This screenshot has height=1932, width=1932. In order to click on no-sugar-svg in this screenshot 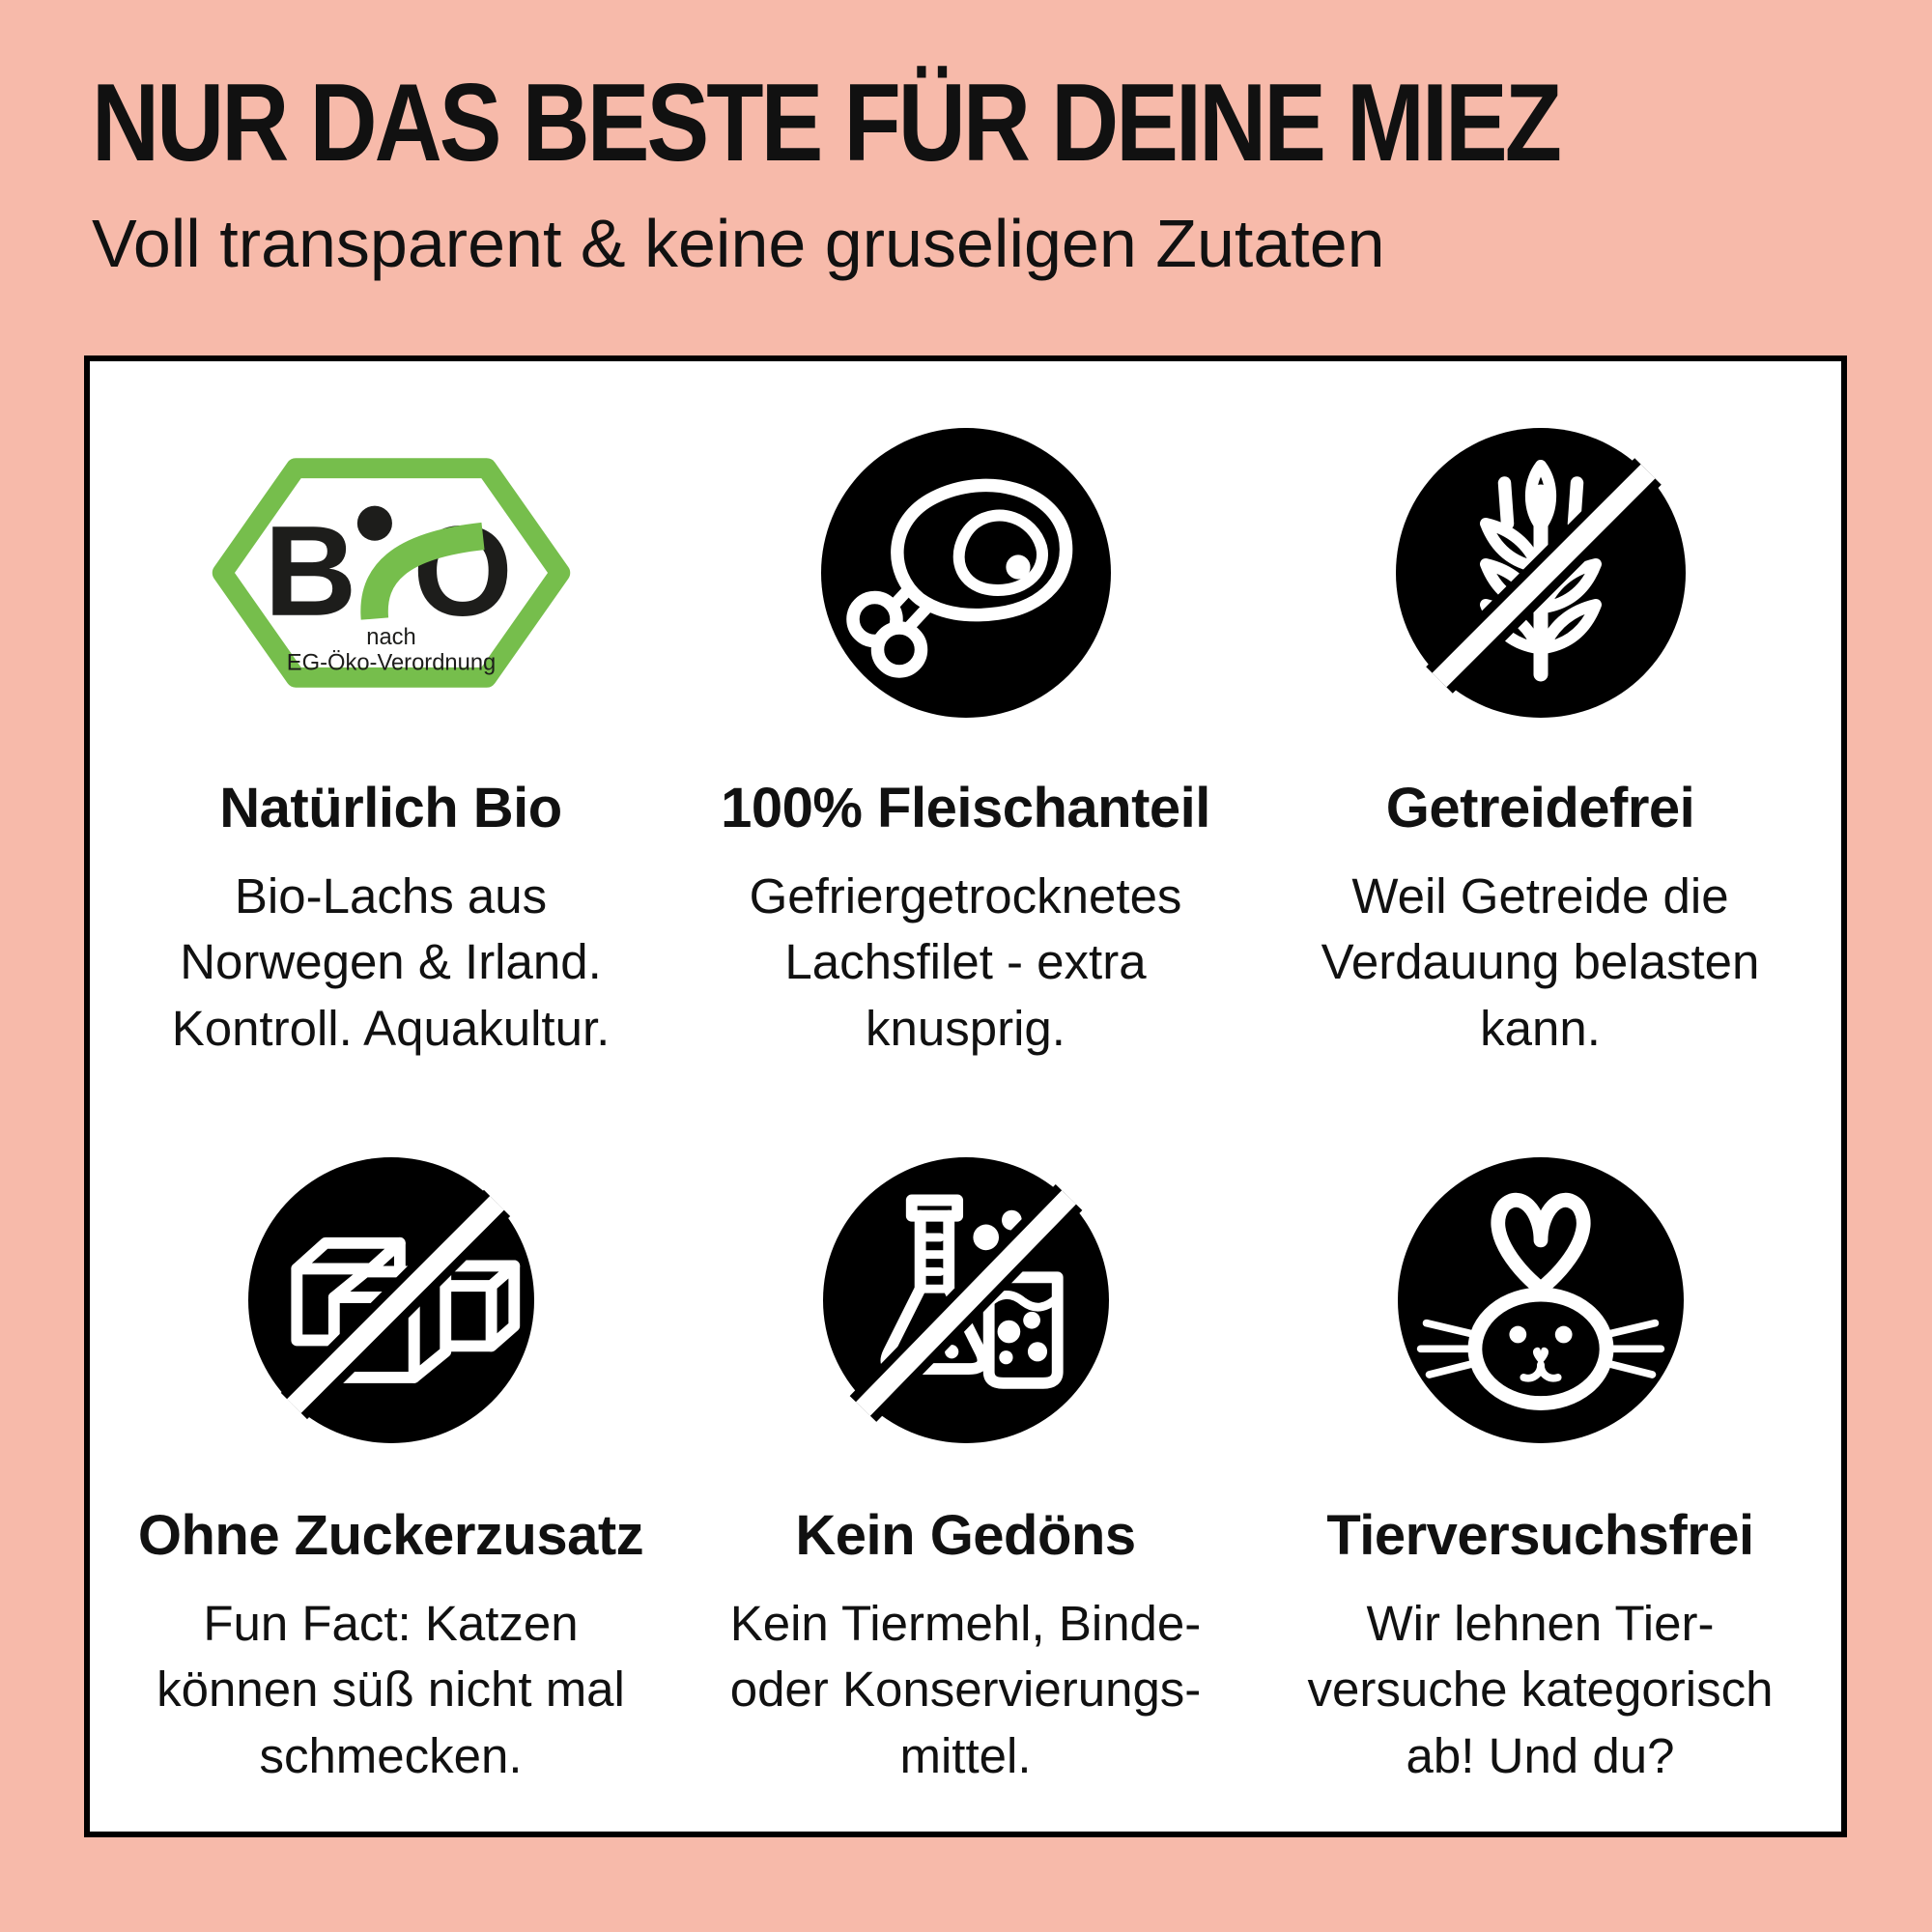, I will do `click(390, 1299)`.